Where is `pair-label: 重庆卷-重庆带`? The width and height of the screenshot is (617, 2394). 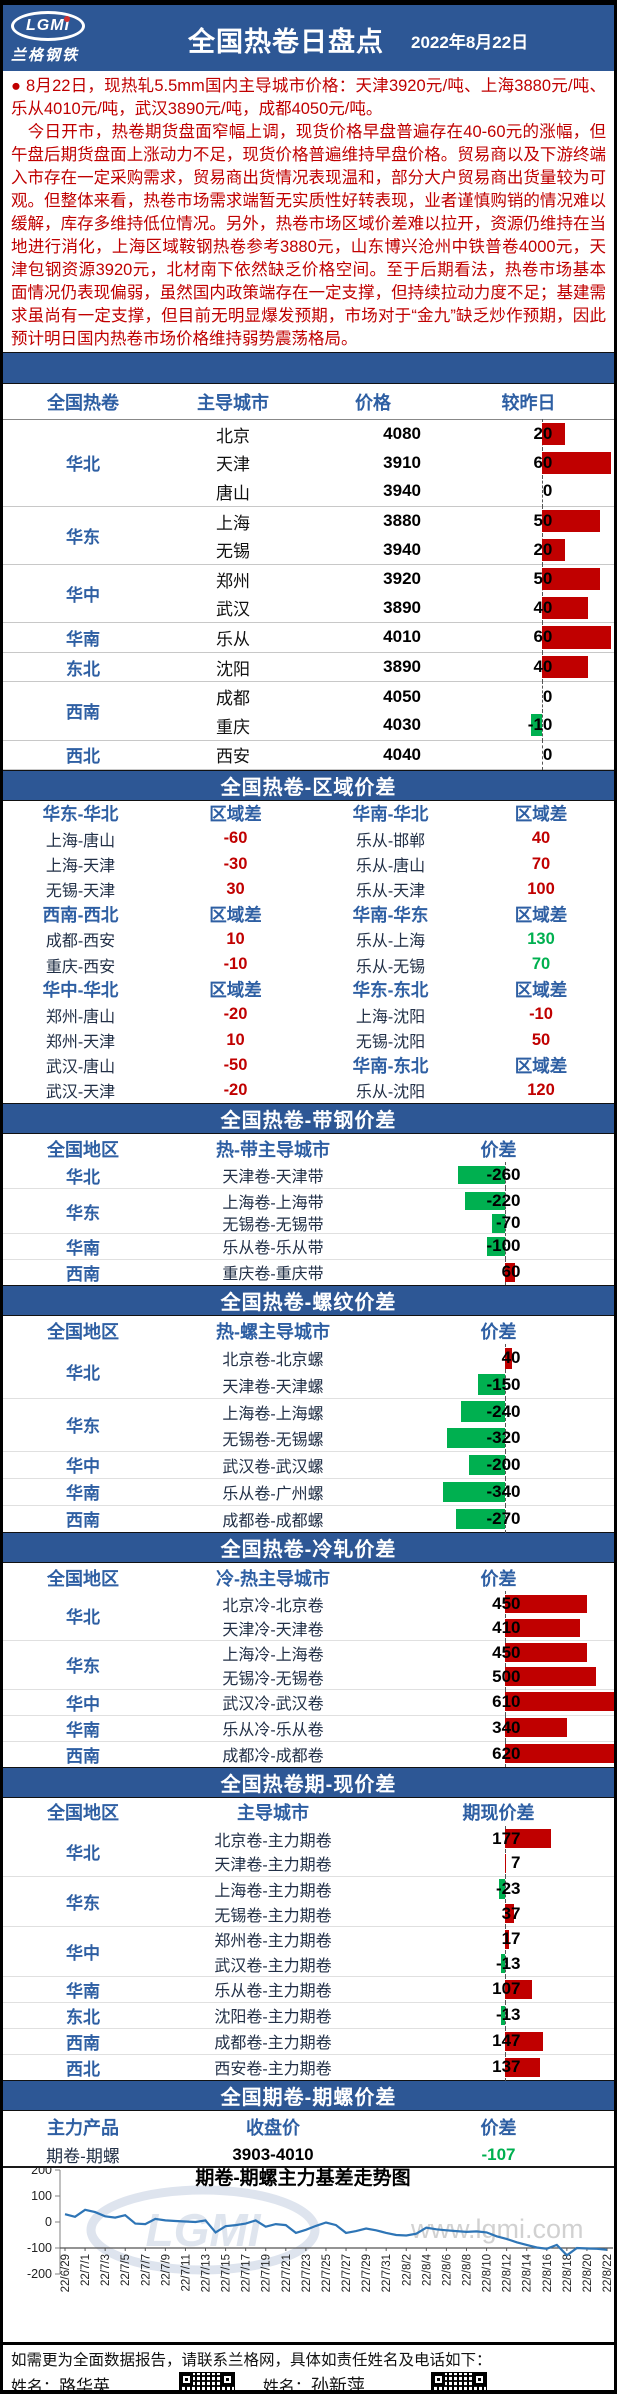
pair-label: 重庆卷-重庆带 is located at coordinates (273, 1275).